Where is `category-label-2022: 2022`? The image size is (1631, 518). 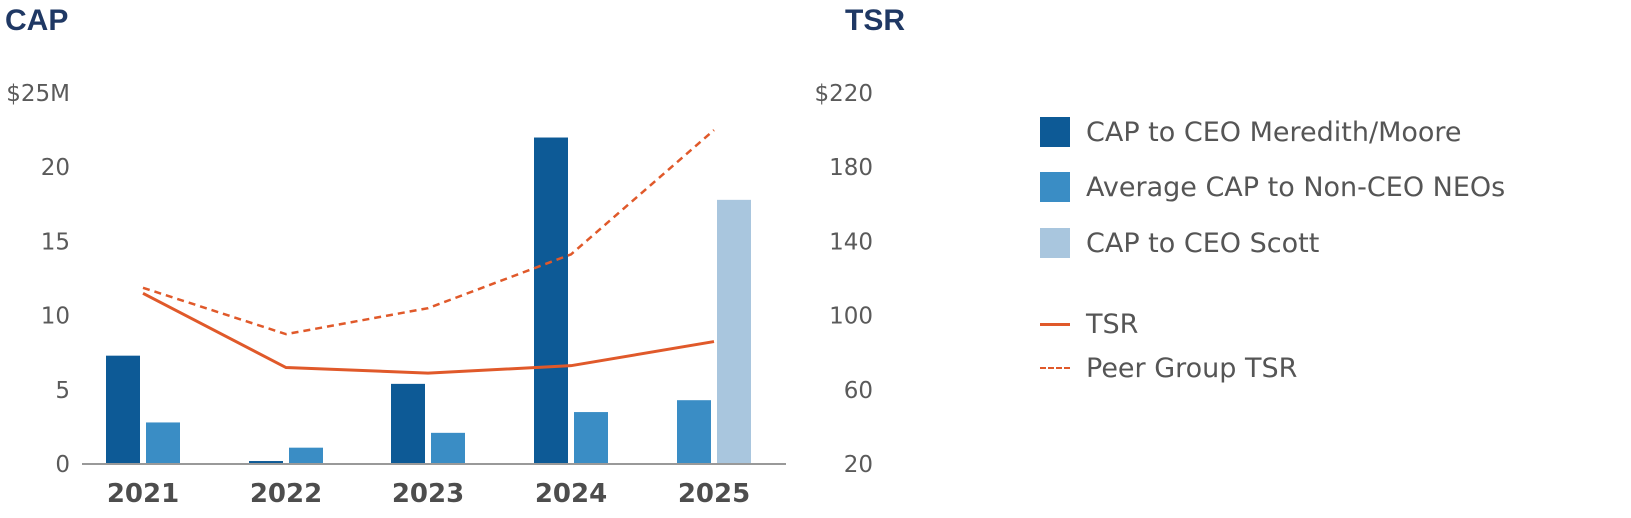 category-label-2022: 2022 is located at coordinates (286, 494).